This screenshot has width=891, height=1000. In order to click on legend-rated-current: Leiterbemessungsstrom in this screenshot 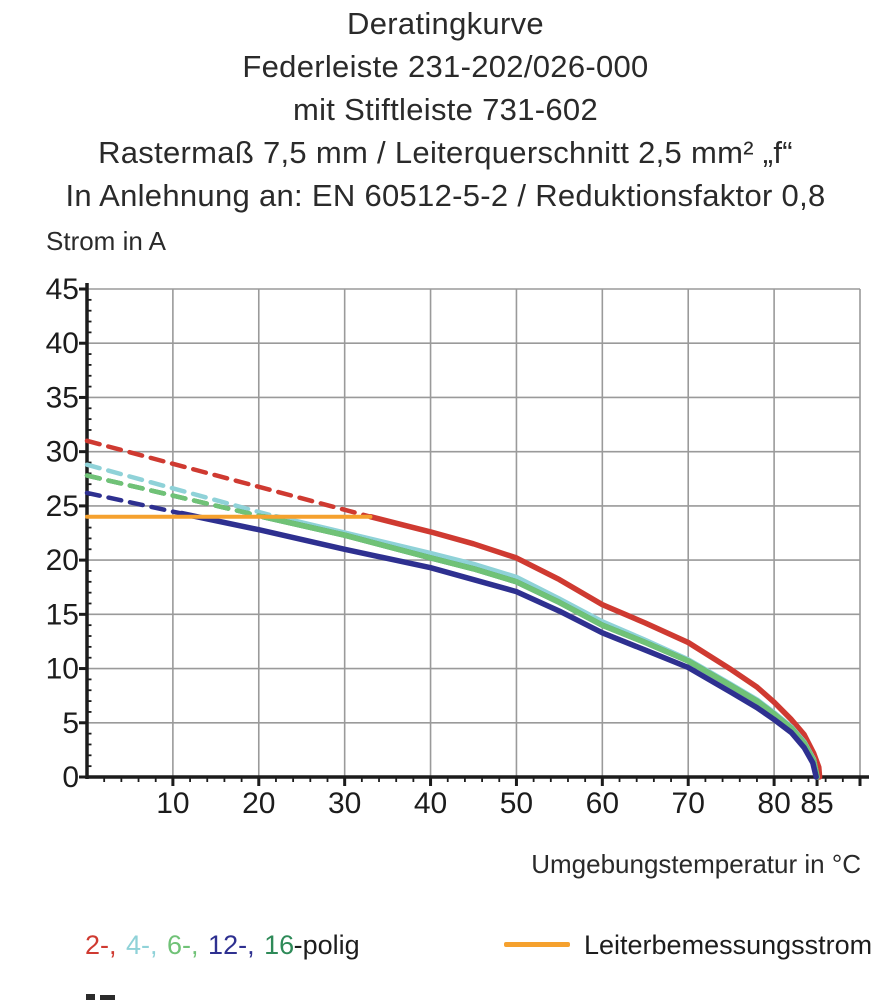, I will do `click(688, 945)`.